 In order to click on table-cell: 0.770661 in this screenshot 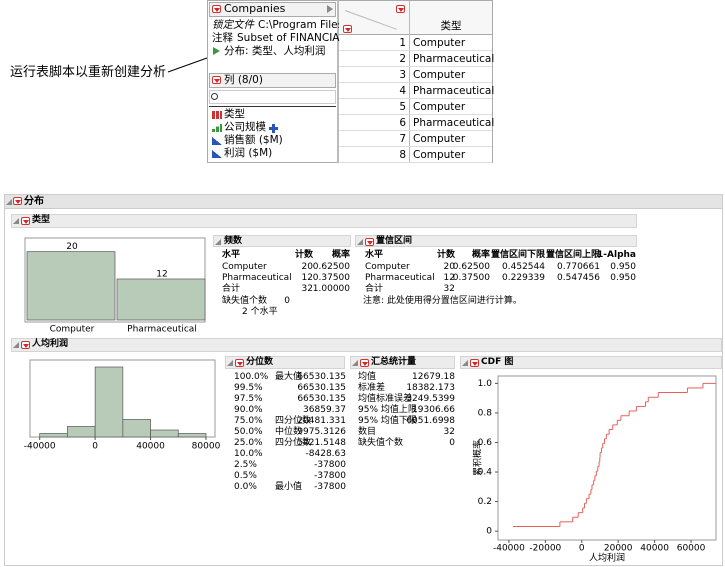, I will do `click(578, 267)`.